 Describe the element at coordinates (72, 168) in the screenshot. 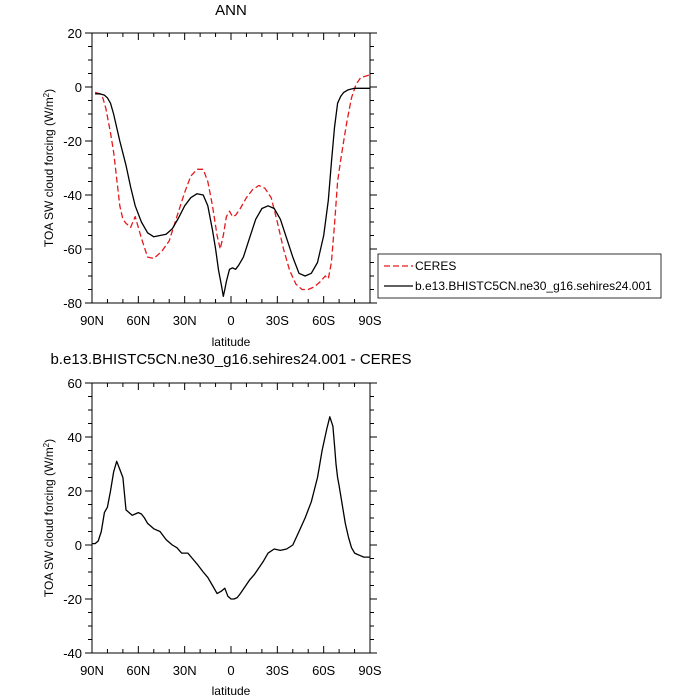

I see `top-chart-y-tick-labels: 20 0 -20 -40 -60 -80` at that location.